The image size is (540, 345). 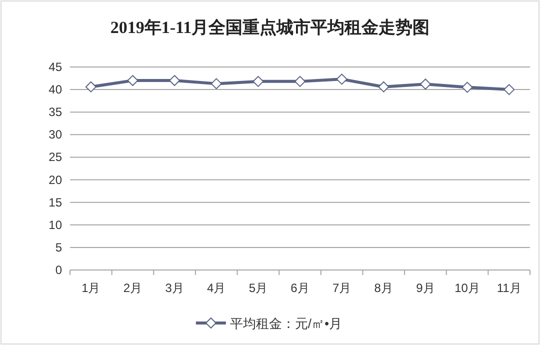 I want to click on x-tick-label: 3月, so click(x=174, y=288).